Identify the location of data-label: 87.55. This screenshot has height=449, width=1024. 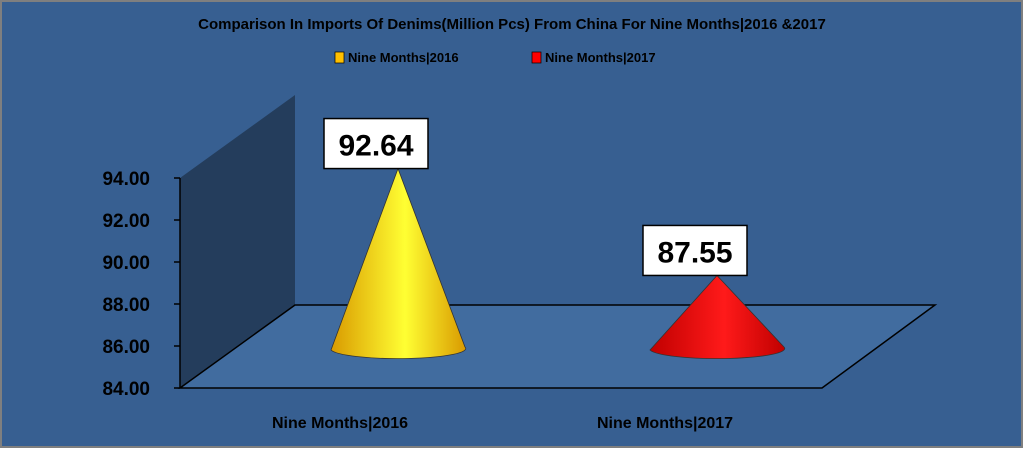
(694, 252).